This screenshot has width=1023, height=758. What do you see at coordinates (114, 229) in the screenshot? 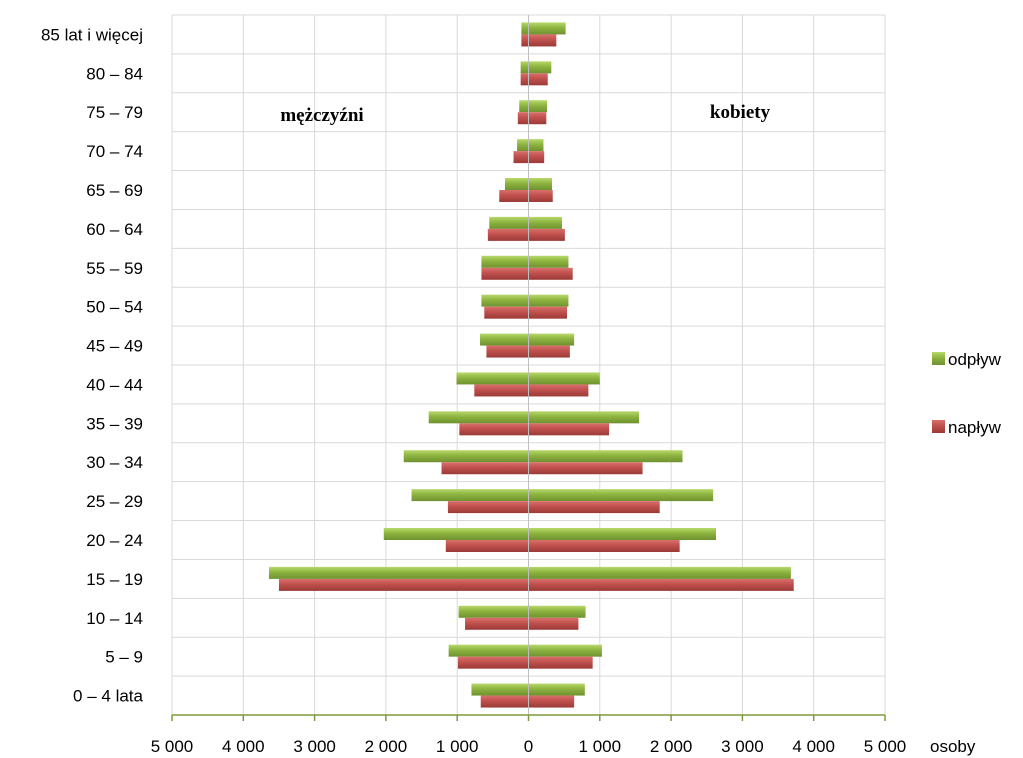
I see `y-tick-label: 60 – 64` at bounding box center [114, 229].